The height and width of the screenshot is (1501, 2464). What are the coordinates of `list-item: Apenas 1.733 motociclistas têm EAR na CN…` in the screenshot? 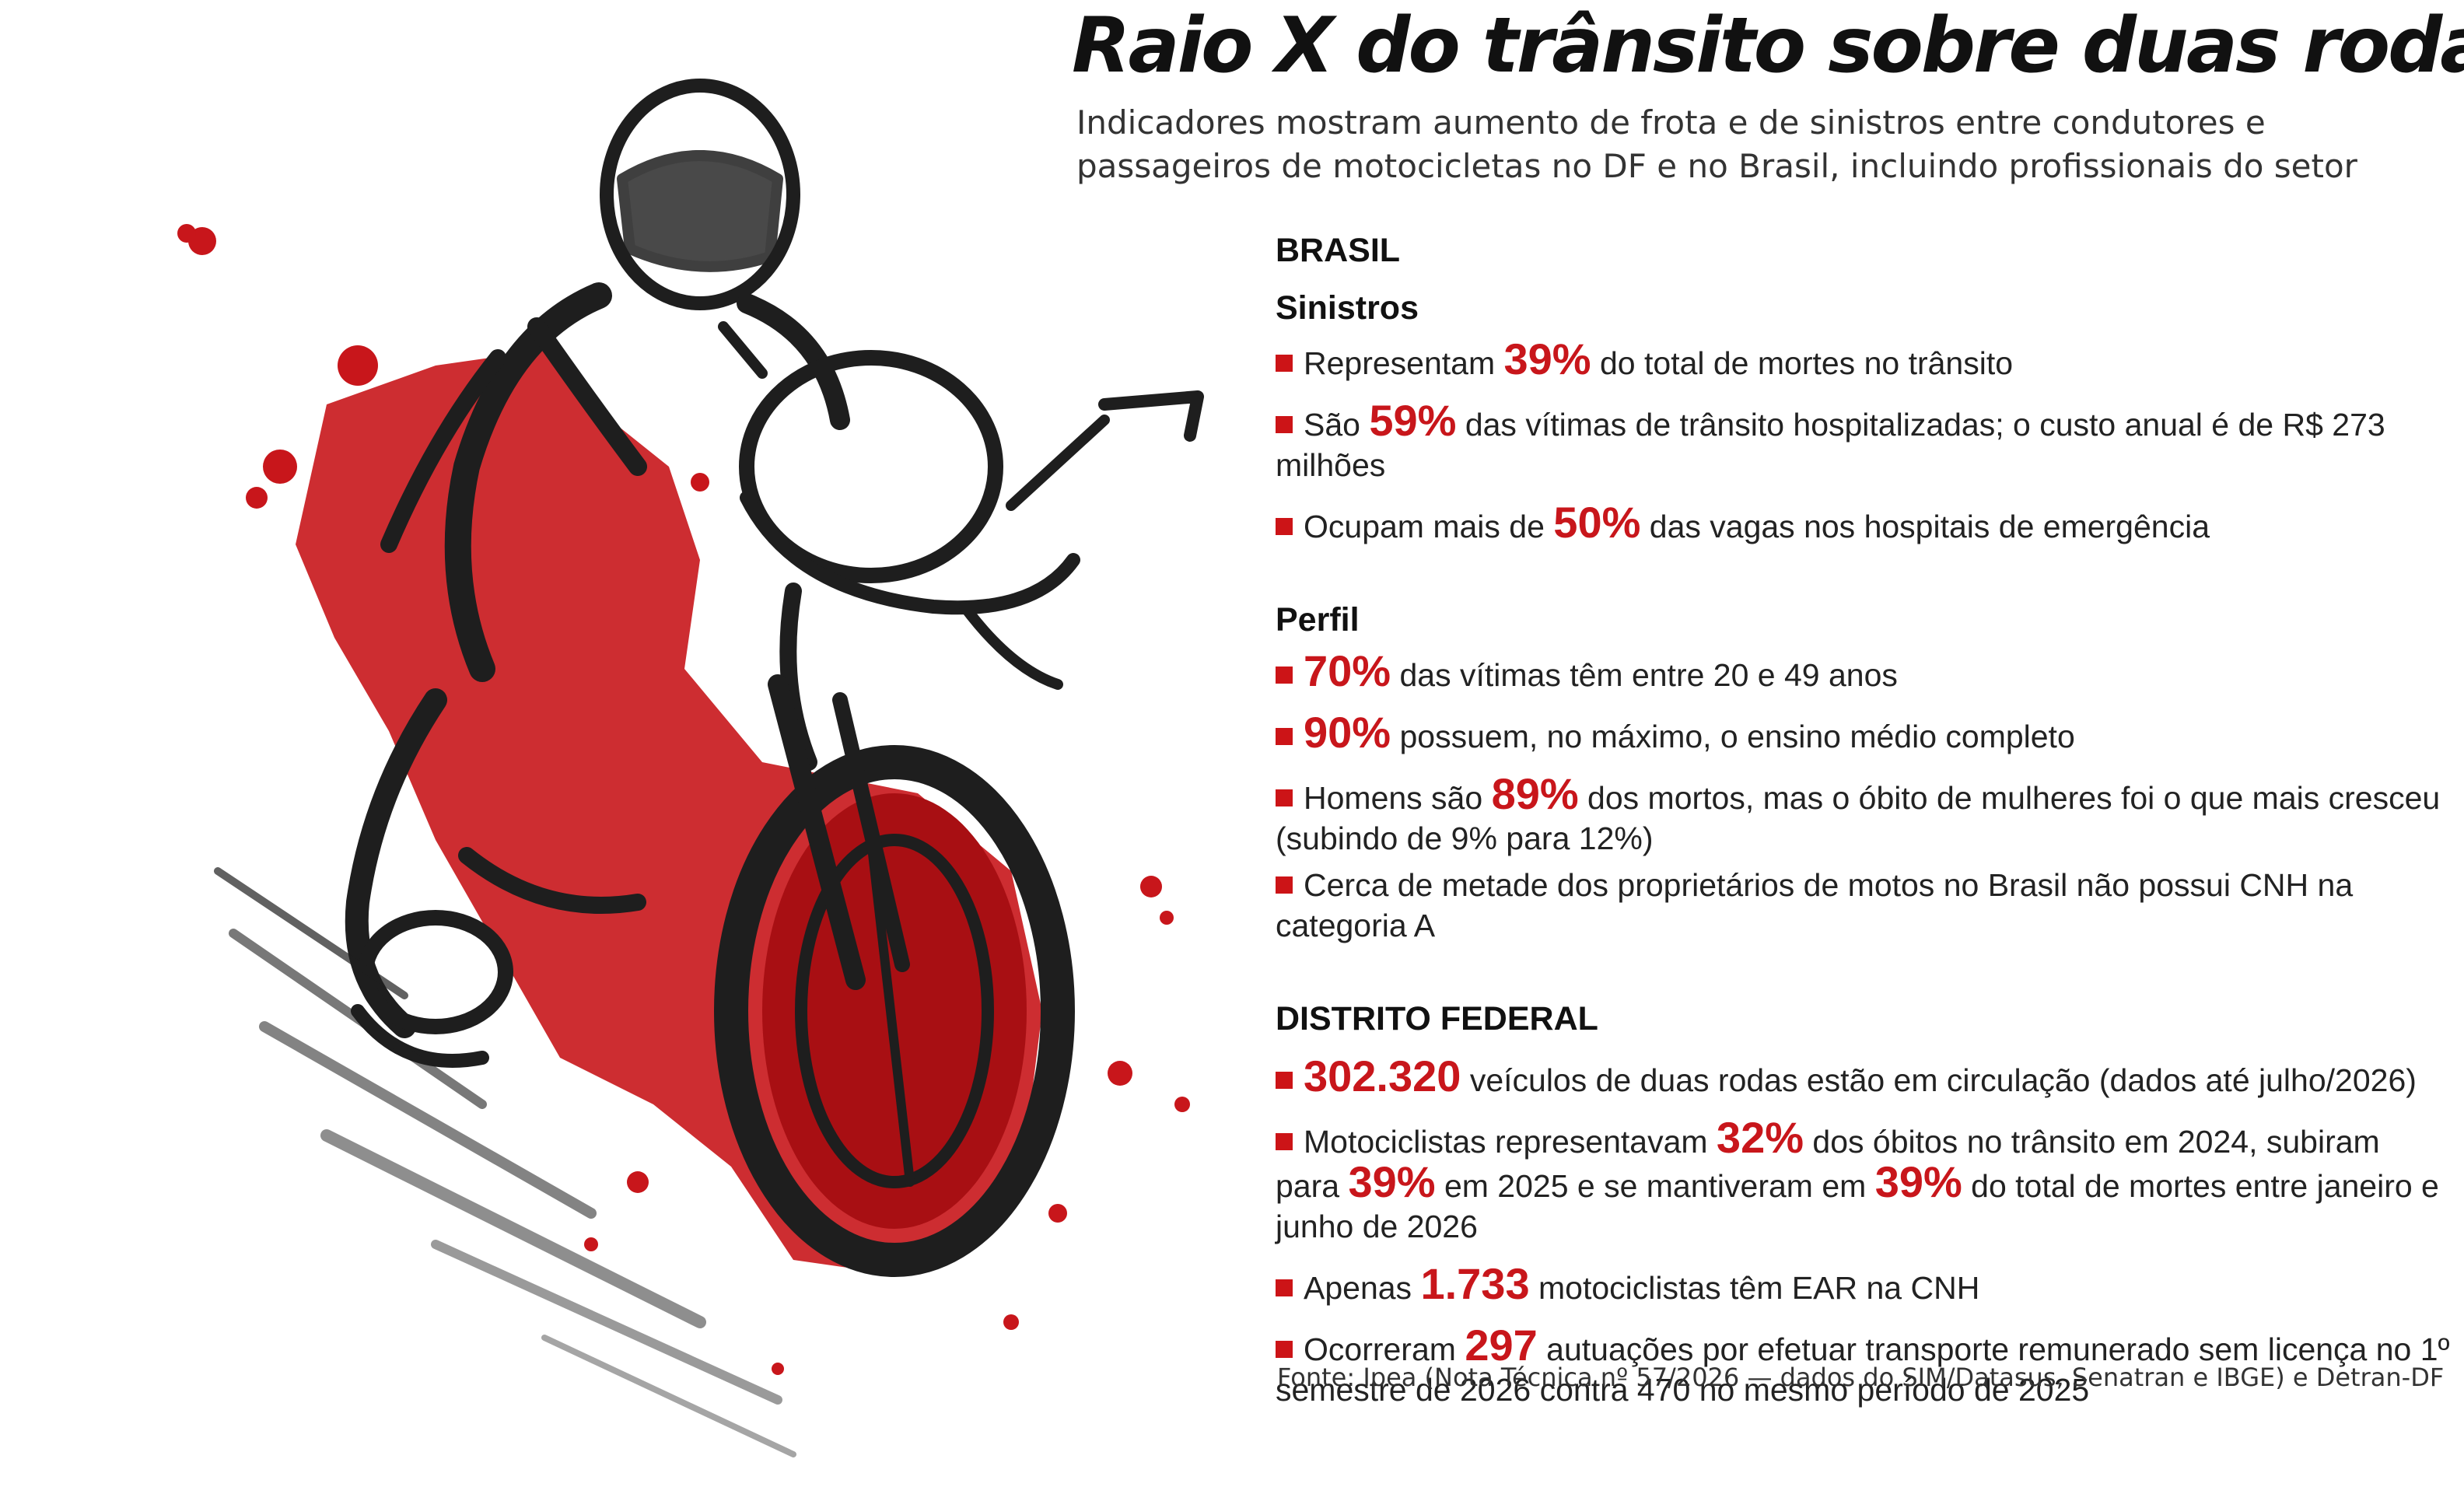 It's located at (1863, 1285).